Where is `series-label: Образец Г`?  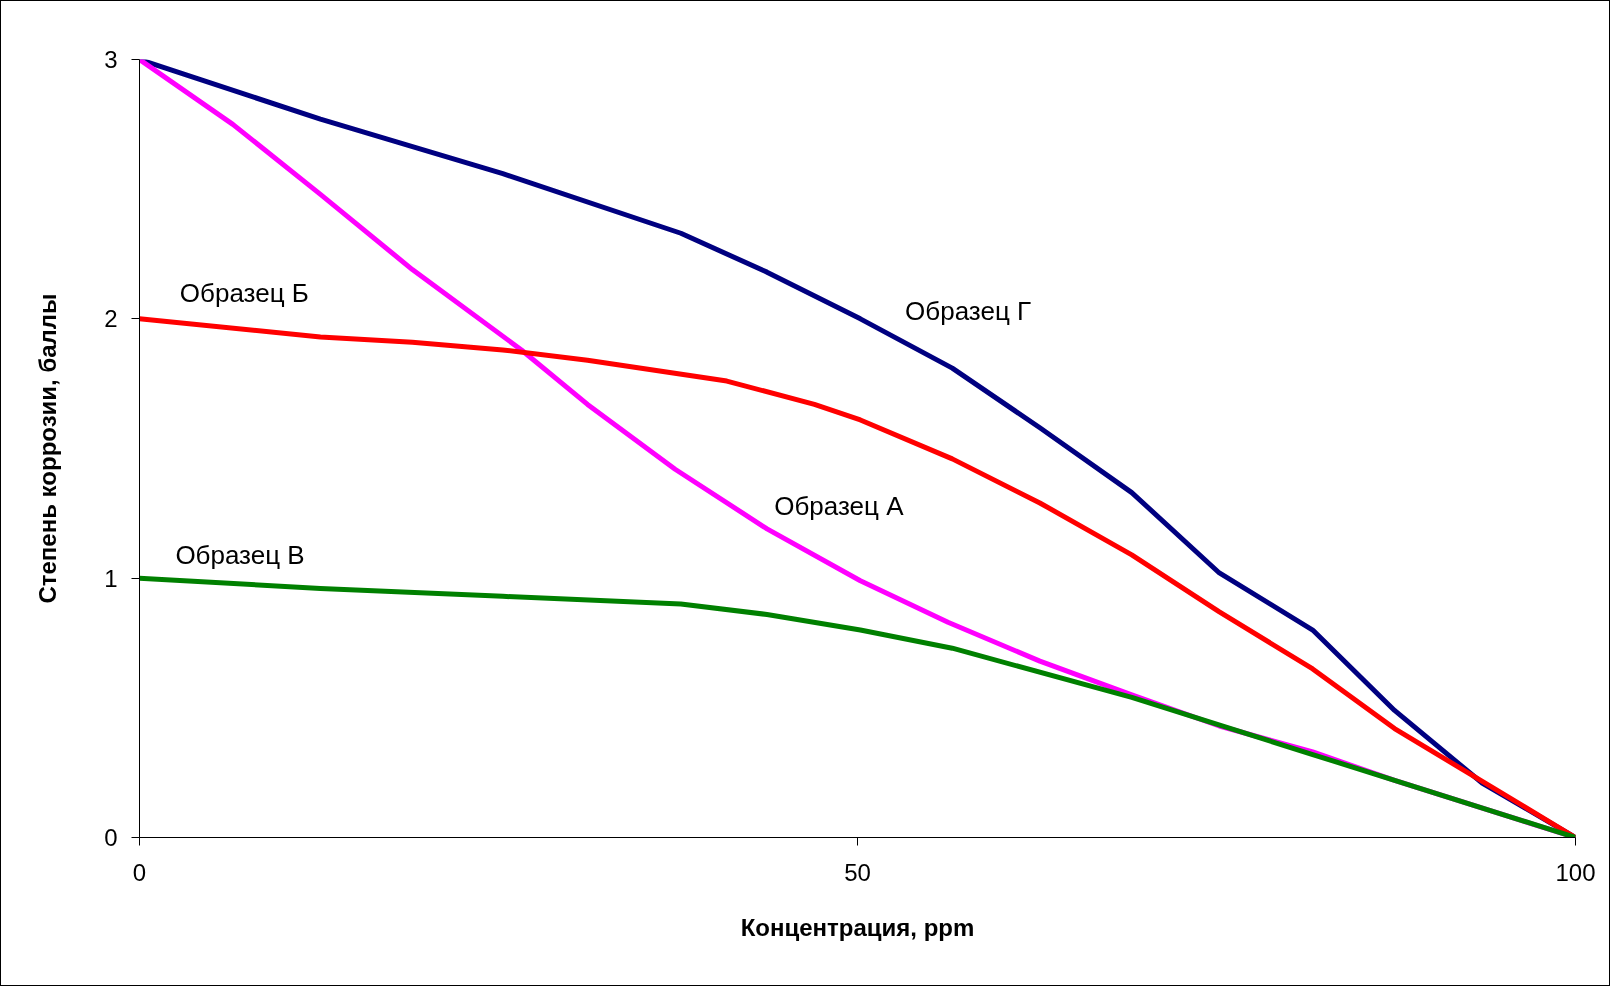 series-label: Образец Г is located at coordinates (968, 311).